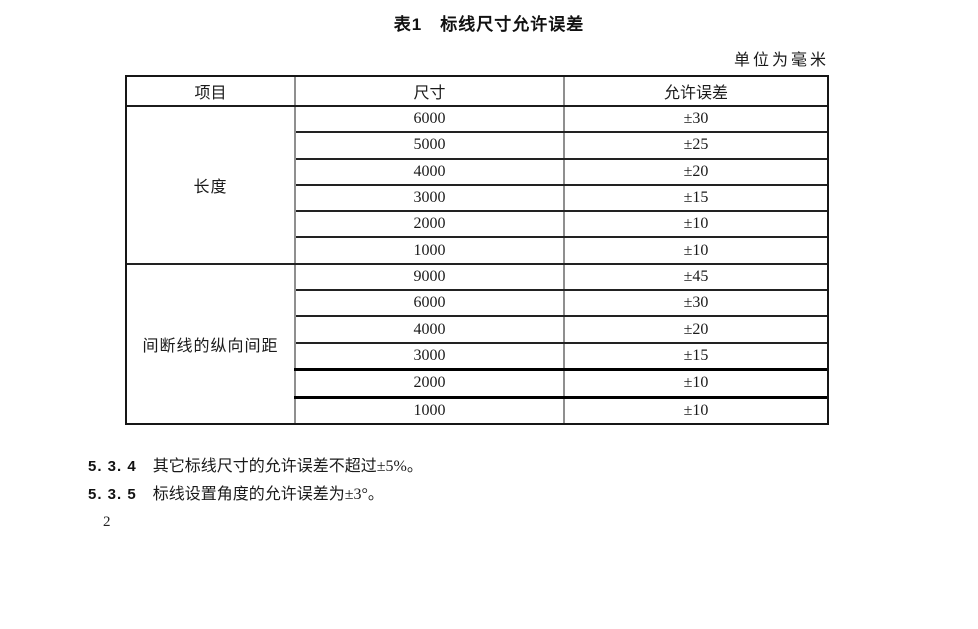 The width and height of the screenshot is (978, 629). What do you see at coordinates (695, 146) in the screenshot?
I see `tolerance-cell: ±25` at bounding box center [695, 146].